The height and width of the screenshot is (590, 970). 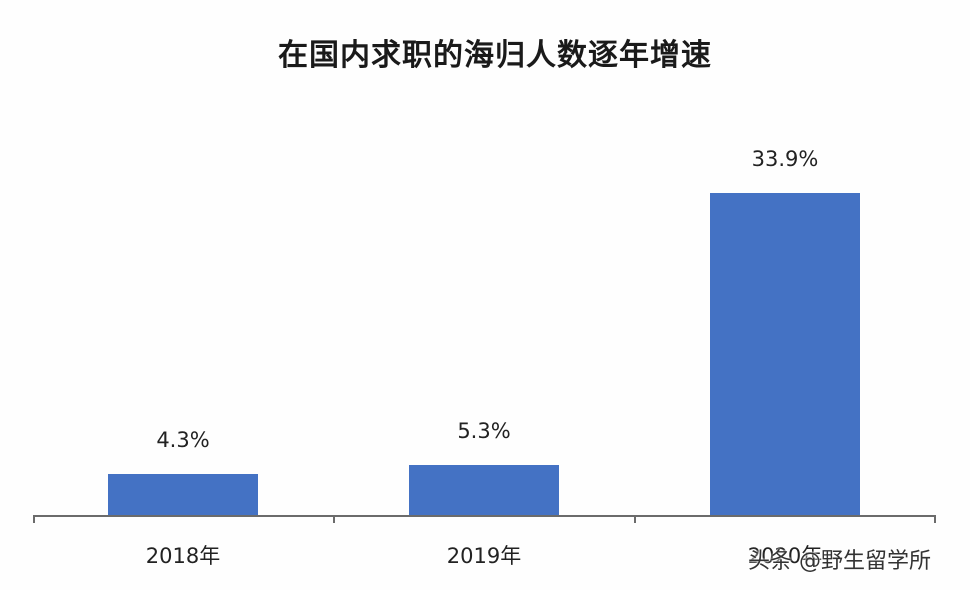 I want to click on data-label-2020: 33.9%, so click(x=785, y=159).